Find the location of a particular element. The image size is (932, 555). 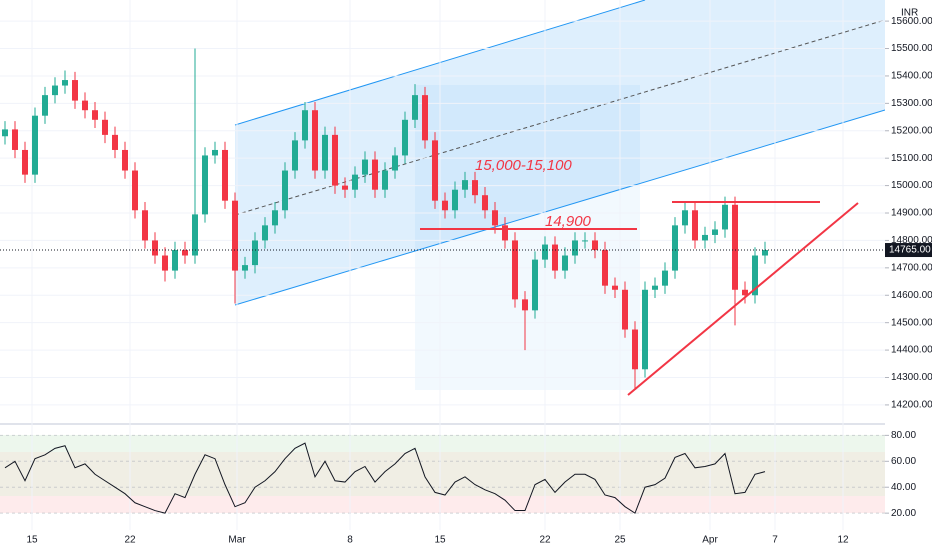

x-tick-label: 25 is located at coordinates (620, 540).